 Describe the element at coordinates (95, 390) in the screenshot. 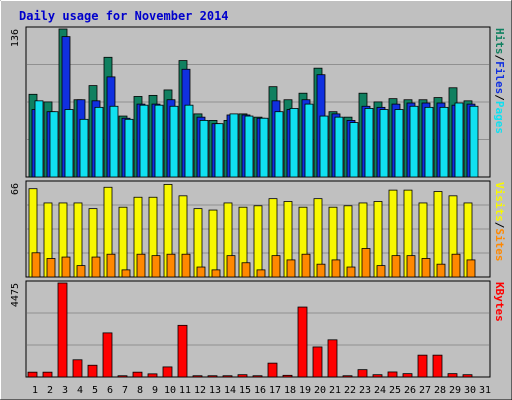

I see `x-tick-label: 5` at that location.